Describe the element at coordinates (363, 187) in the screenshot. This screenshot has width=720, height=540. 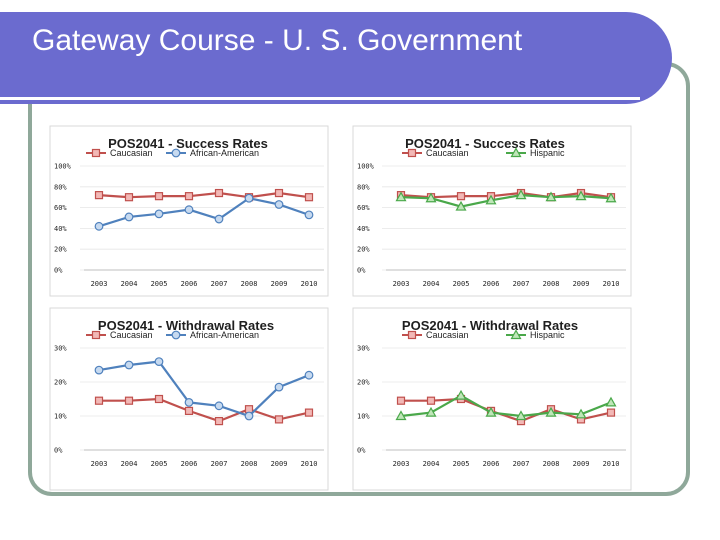
I see `y-tick-label: 80%` at that location.